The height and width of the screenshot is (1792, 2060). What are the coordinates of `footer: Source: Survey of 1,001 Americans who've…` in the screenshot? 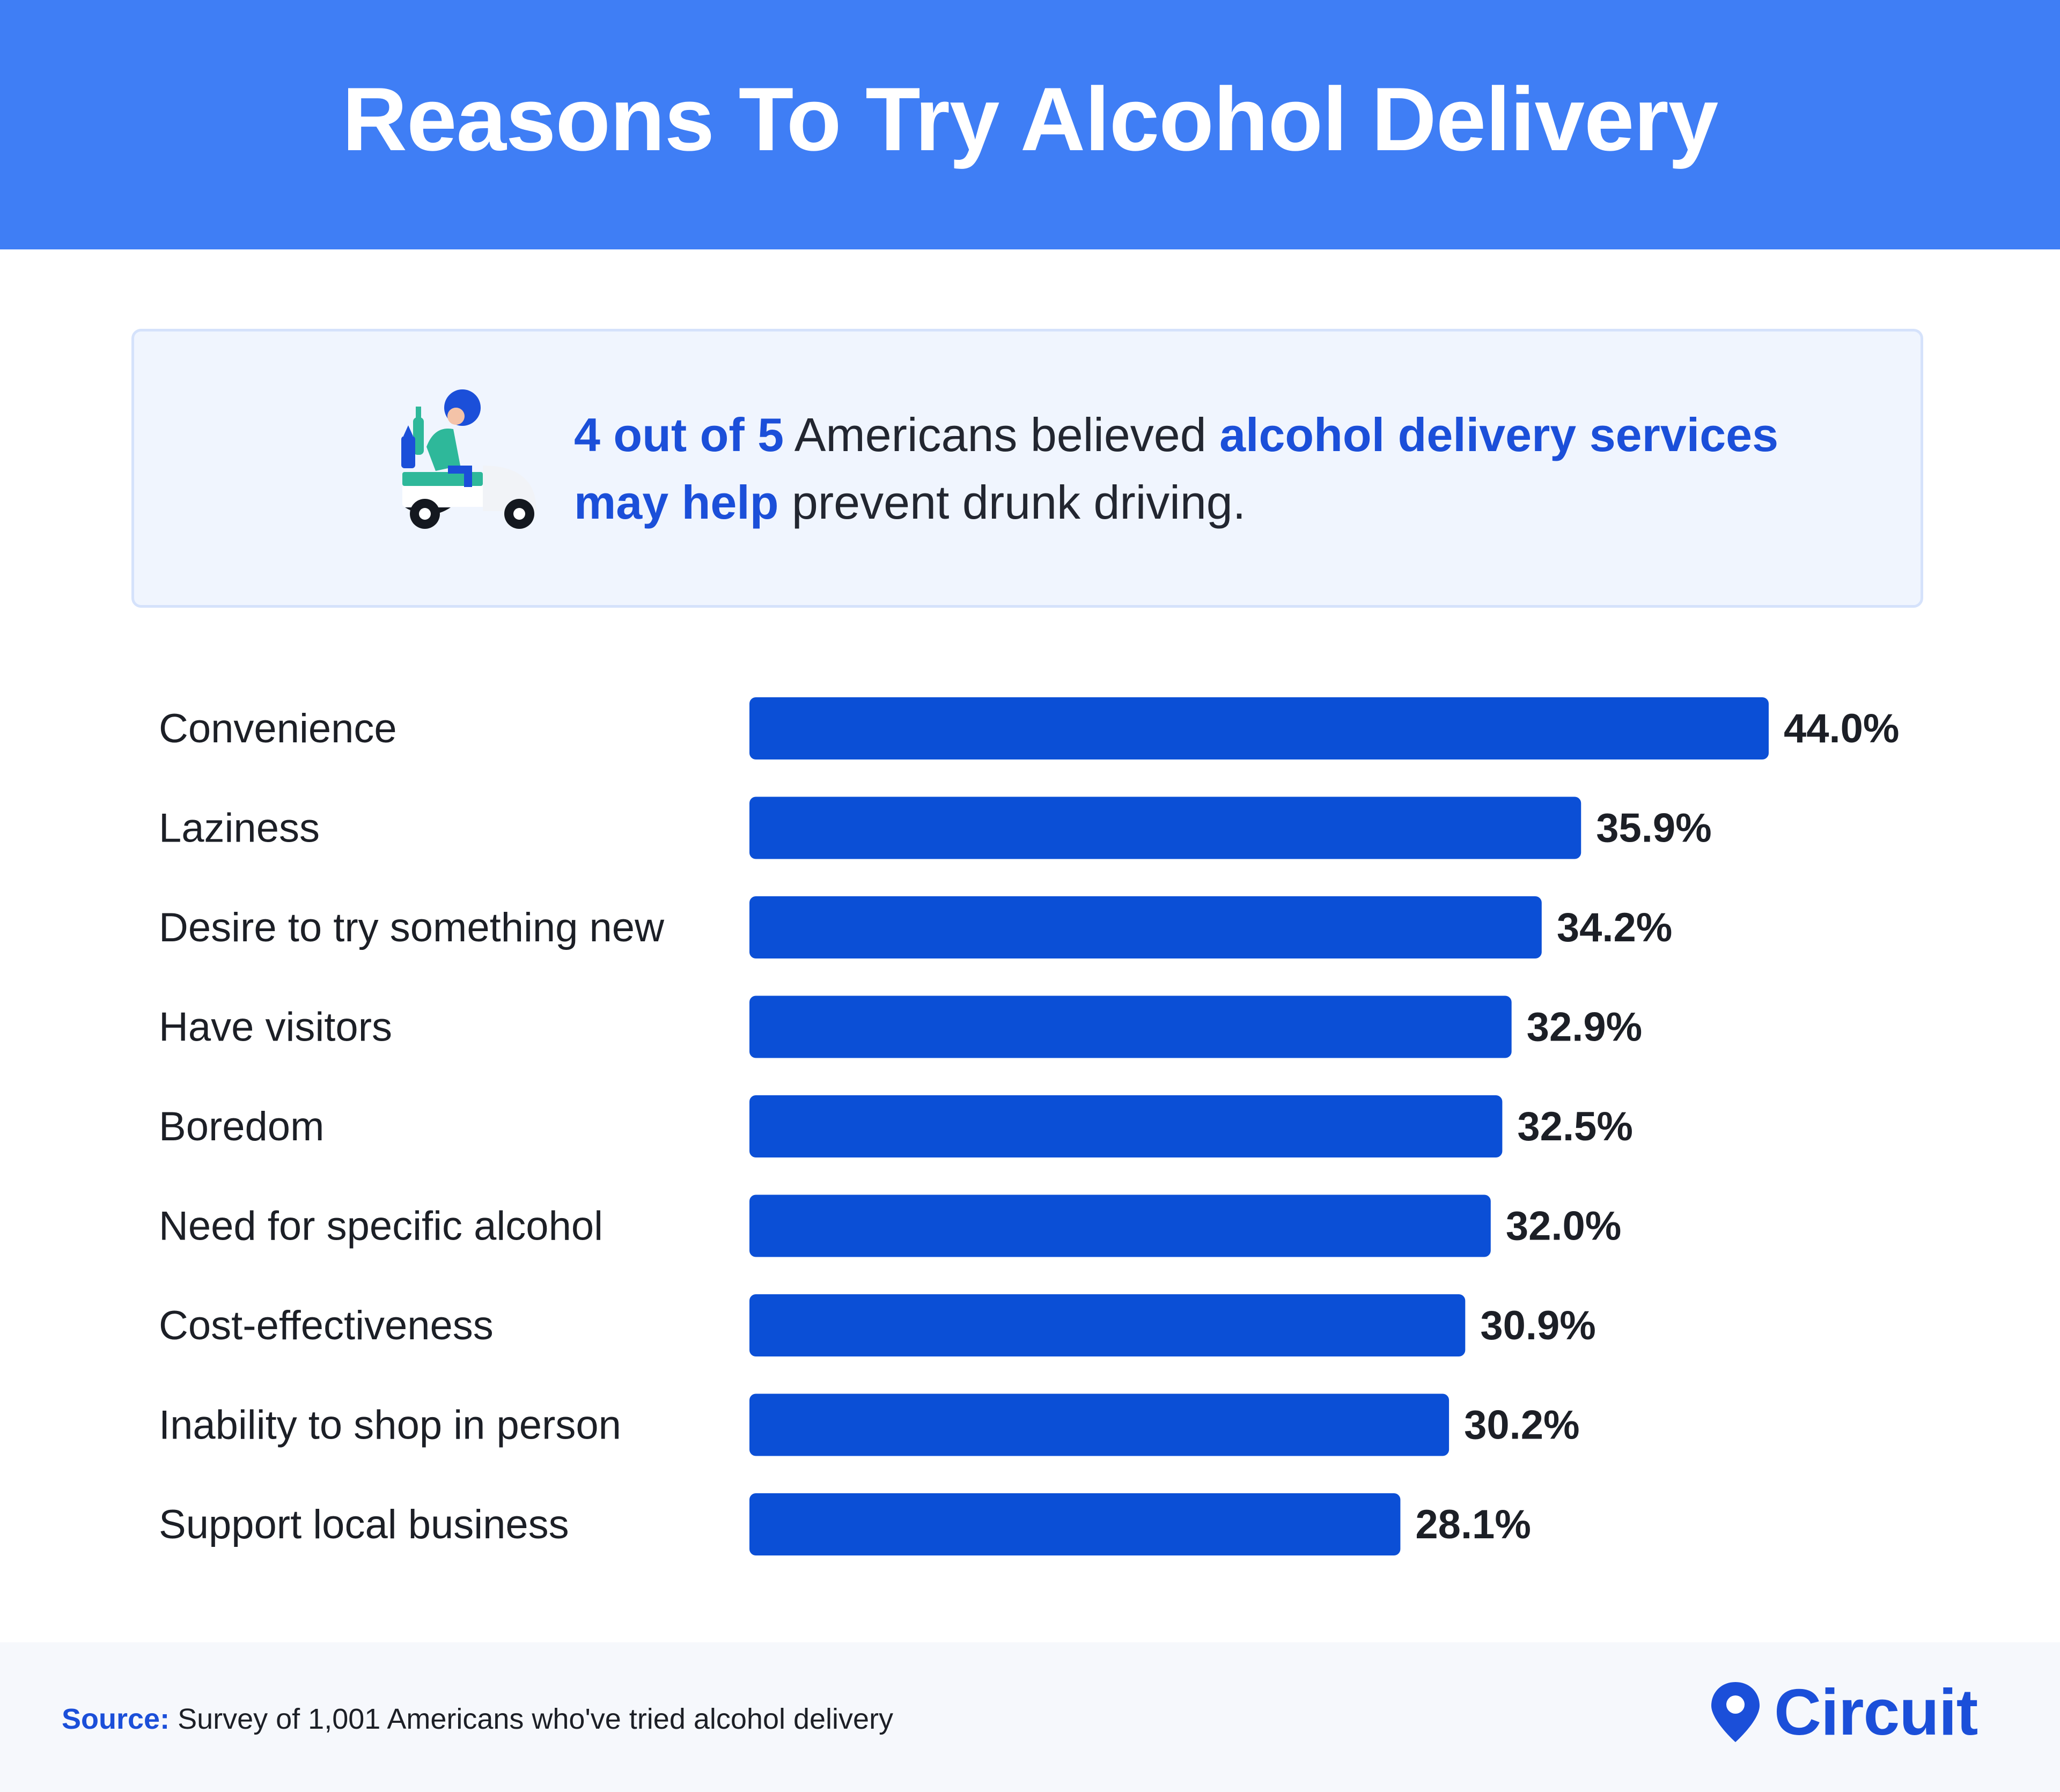 It's located at (1030, 1717).